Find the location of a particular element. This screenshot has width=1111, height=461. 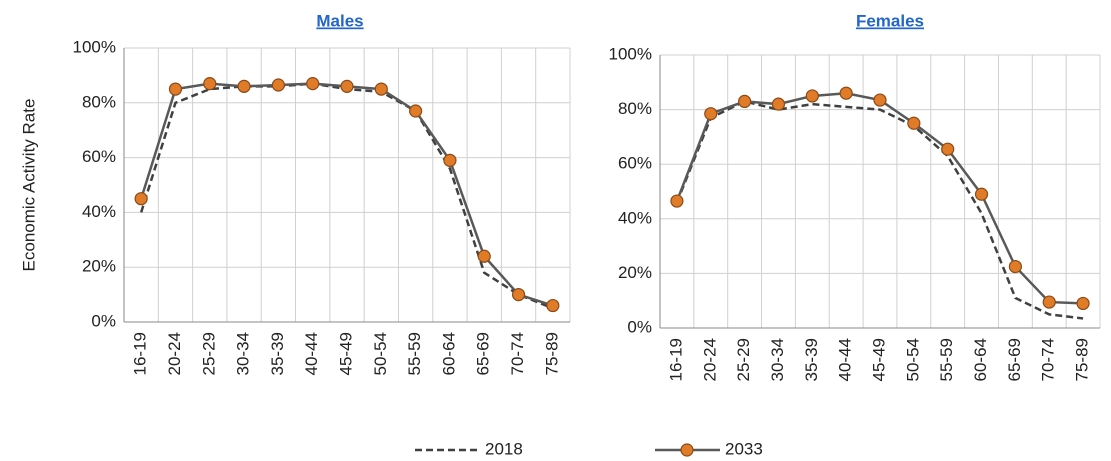

legend-marker is located at coordinates (687, 450).